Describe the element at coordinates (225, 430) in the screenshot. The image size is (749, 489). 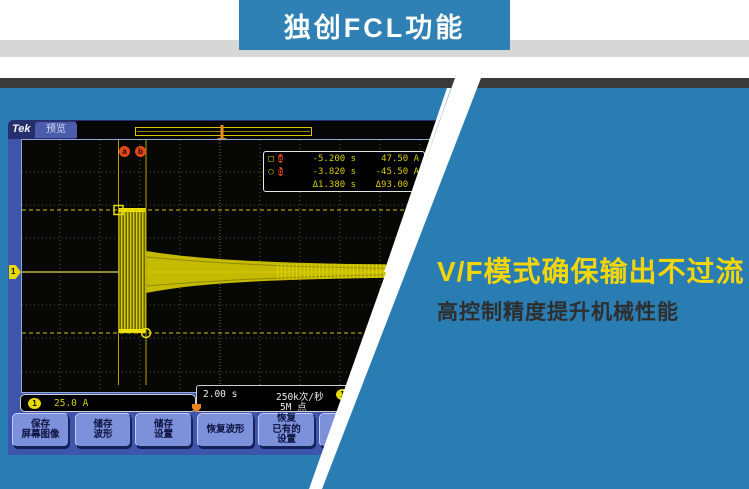
I see `recall-waveform-button: 恢复波形` at that location.